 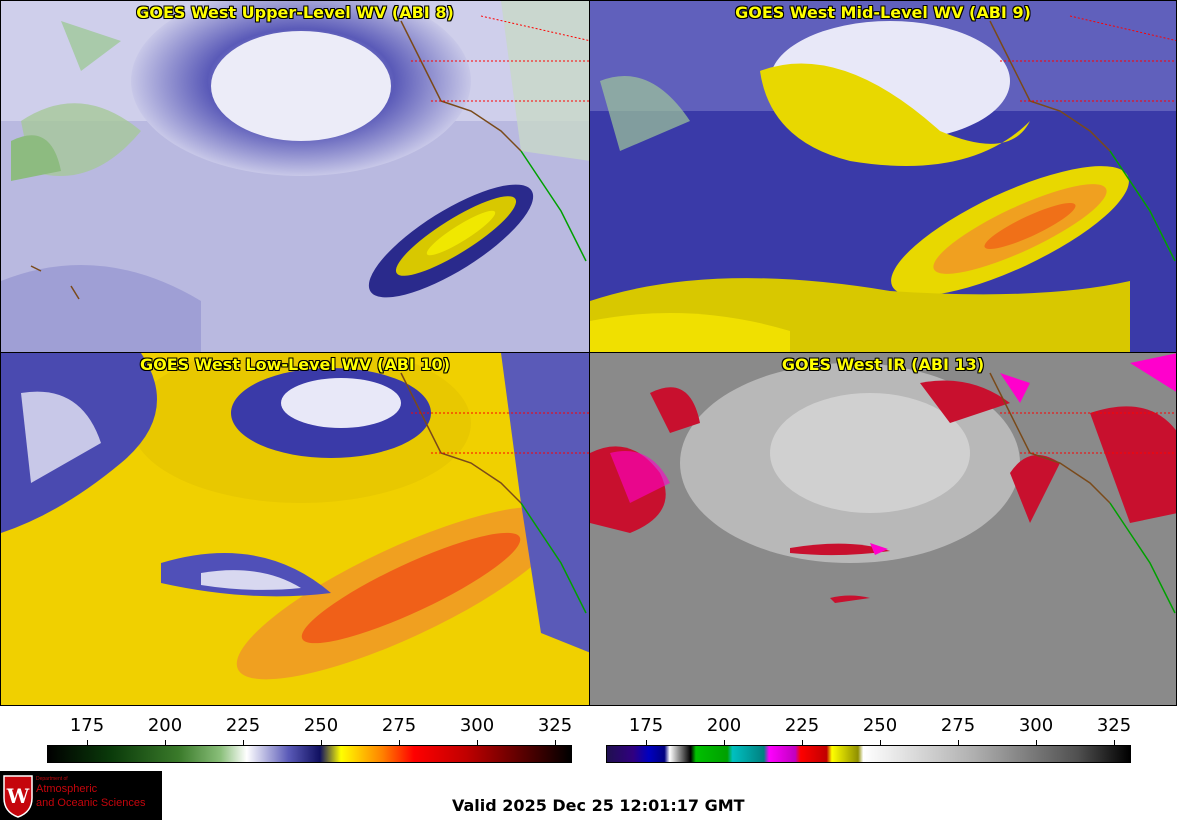 What do you see at coordinates (294, 364) in the screenshot?
I see `panel-title: GOES West Low-Level WV (ABI 10)` at bounding box center [294, 364].